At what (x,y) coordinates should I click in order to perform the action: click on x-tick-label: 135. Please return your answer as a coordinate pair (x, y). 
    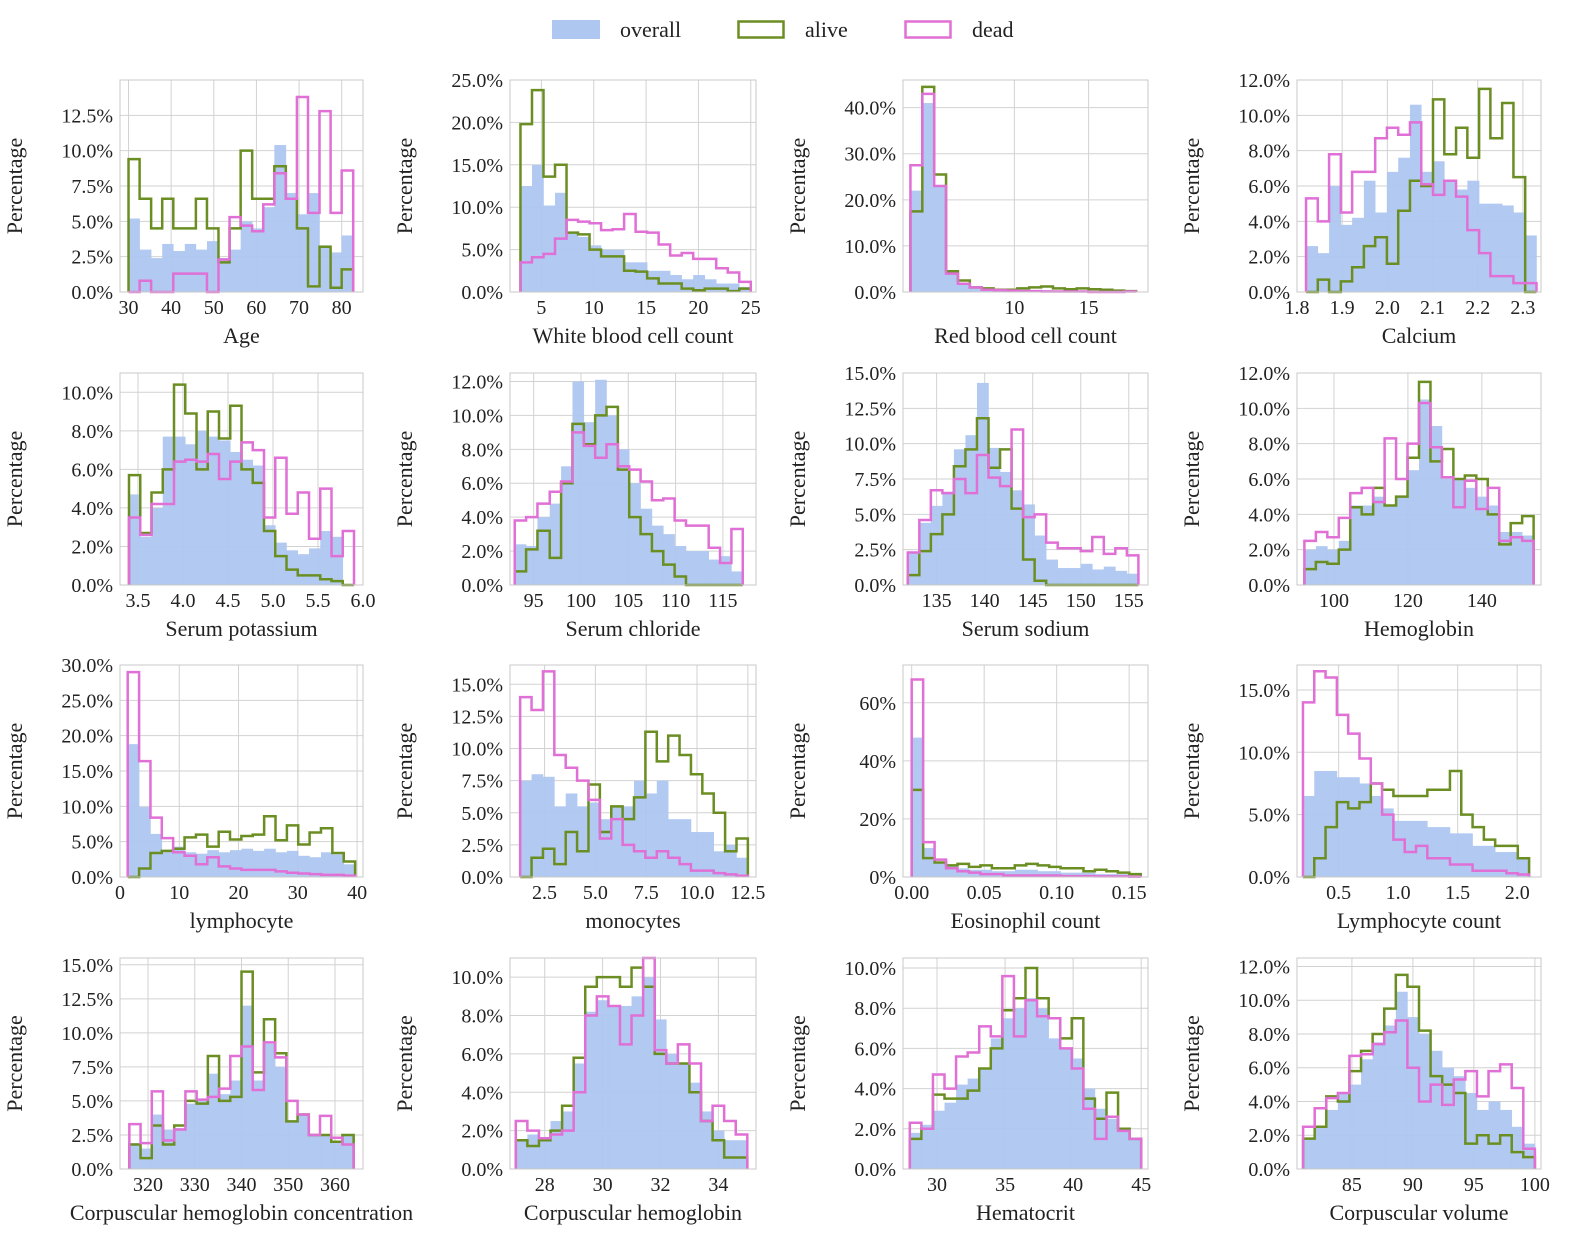
    Looking at the image, I should click on (937, 601).